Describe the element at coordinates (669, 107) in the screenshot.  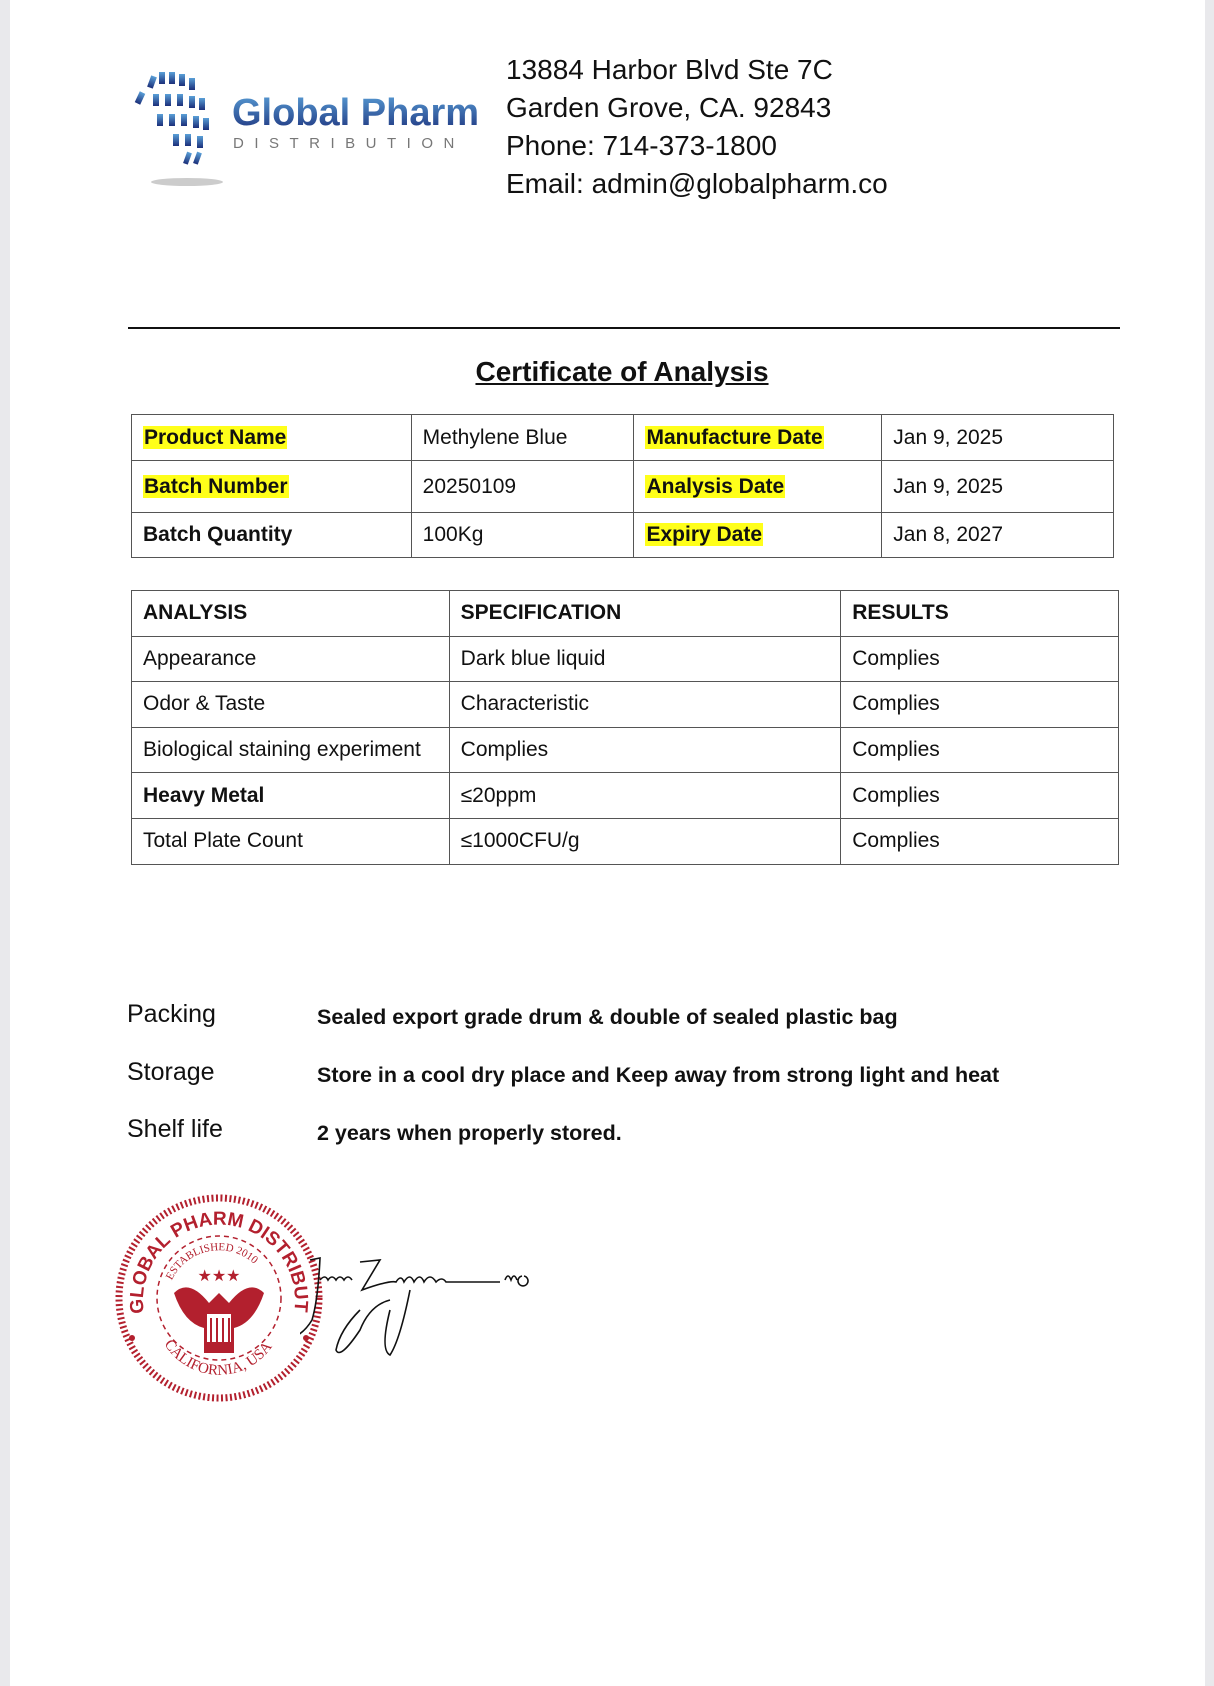
I see `address-line: Garden Grove, CA. 92843` at that location.